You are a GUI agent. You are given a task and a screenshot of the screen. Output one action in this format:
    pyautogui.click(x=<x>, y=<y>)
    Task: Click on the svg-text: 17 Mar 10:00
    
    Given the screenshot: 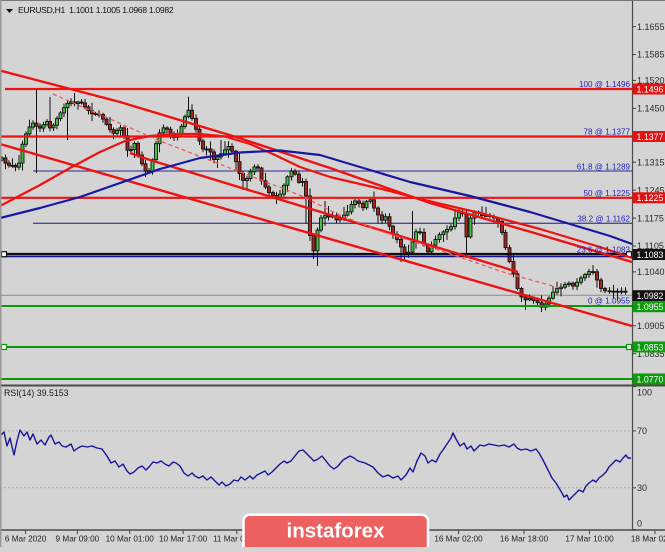 What is the action you would take?
    pyautogui.click(x=589, y=539)
    